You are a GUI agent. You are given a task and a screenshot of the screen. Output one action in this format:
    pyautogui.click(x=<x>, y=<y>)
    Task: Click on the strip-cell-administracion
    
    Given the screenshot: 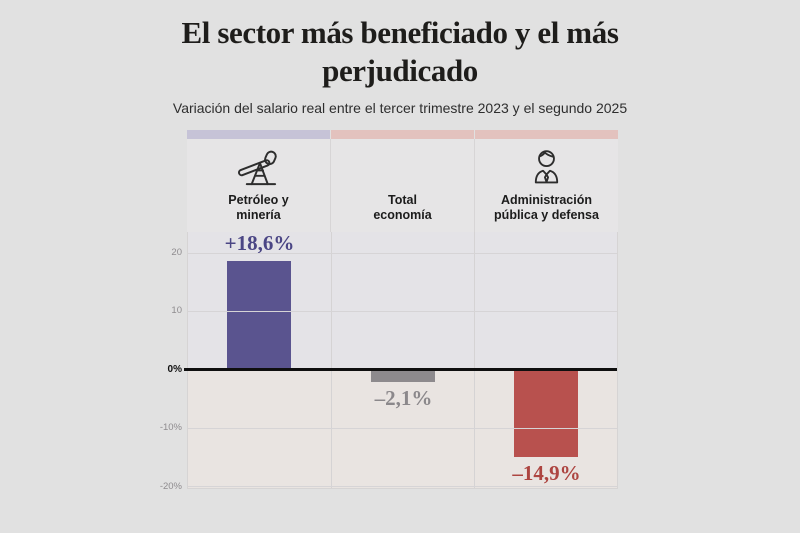 What is the action you would take?
    pyautogui.click(x=546, y=134)
    